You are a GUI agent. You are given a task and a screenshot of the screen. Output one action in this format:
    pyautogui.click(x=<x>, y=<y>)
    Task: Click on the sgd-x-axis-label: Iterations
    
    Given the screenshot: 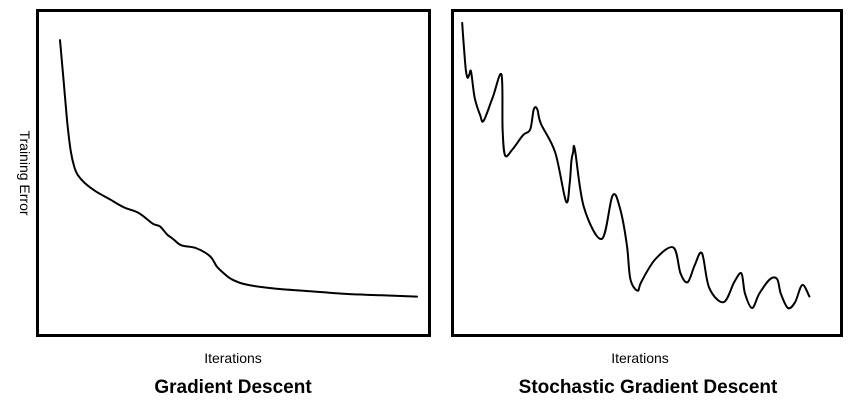 What is the action you would take?
    pyautogui.click(x=640, y=358)
    